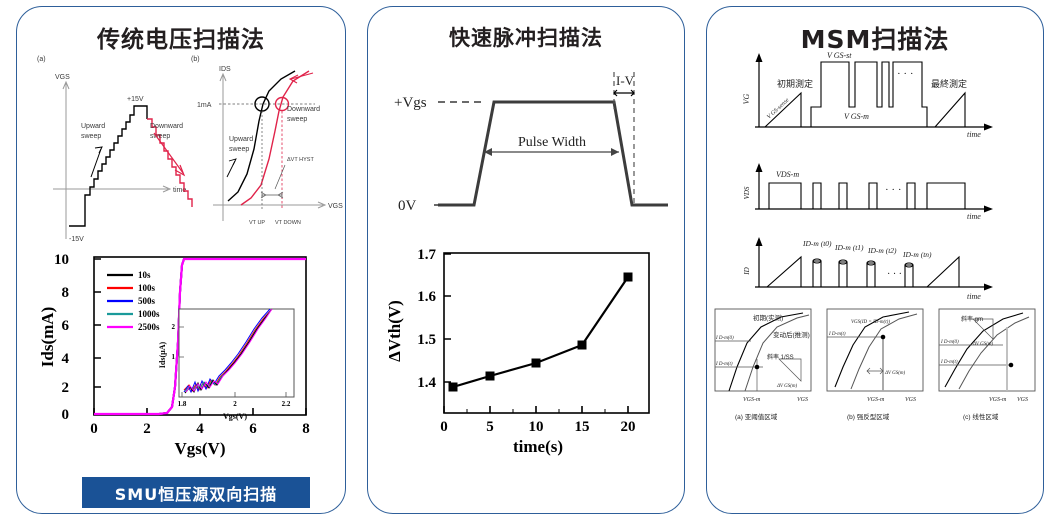 Image resolution: width=1054 pixels, height=530 pixels. I want to click on label-initial-measured: 初期(实测), so click(768, 317).